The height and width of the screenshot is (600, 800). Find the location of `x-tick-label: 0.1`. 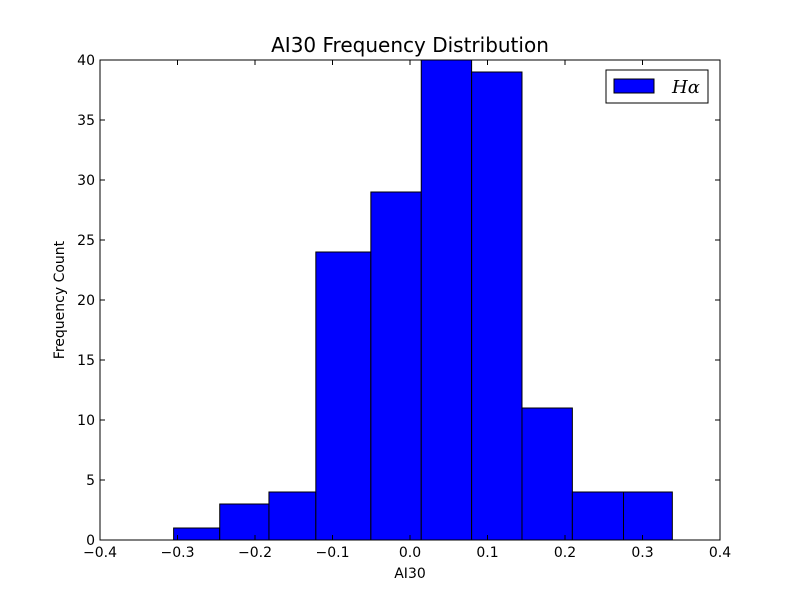

x-tick-label: 0.1 is located at coordinates (487, 553).